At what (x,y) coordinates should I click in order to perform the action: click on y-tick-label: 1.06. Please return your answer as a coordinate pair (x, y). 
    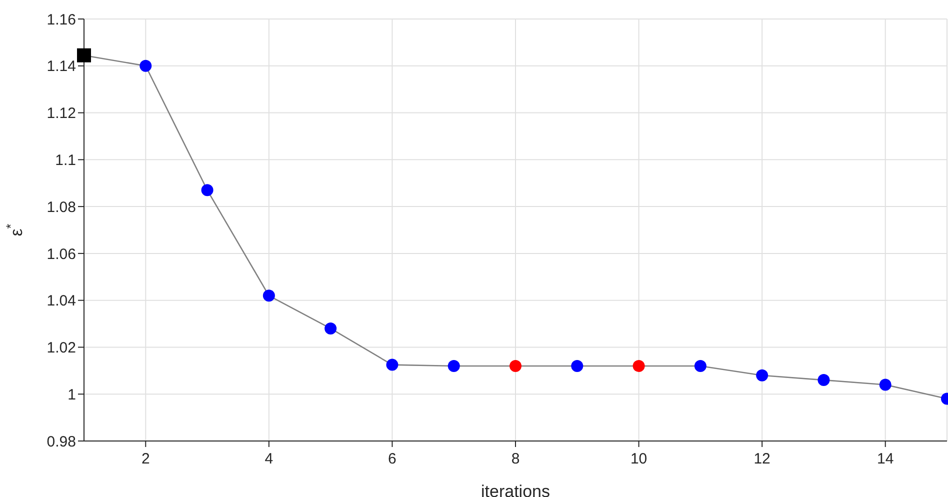
    Looking at the image, I should click on (61, 254).